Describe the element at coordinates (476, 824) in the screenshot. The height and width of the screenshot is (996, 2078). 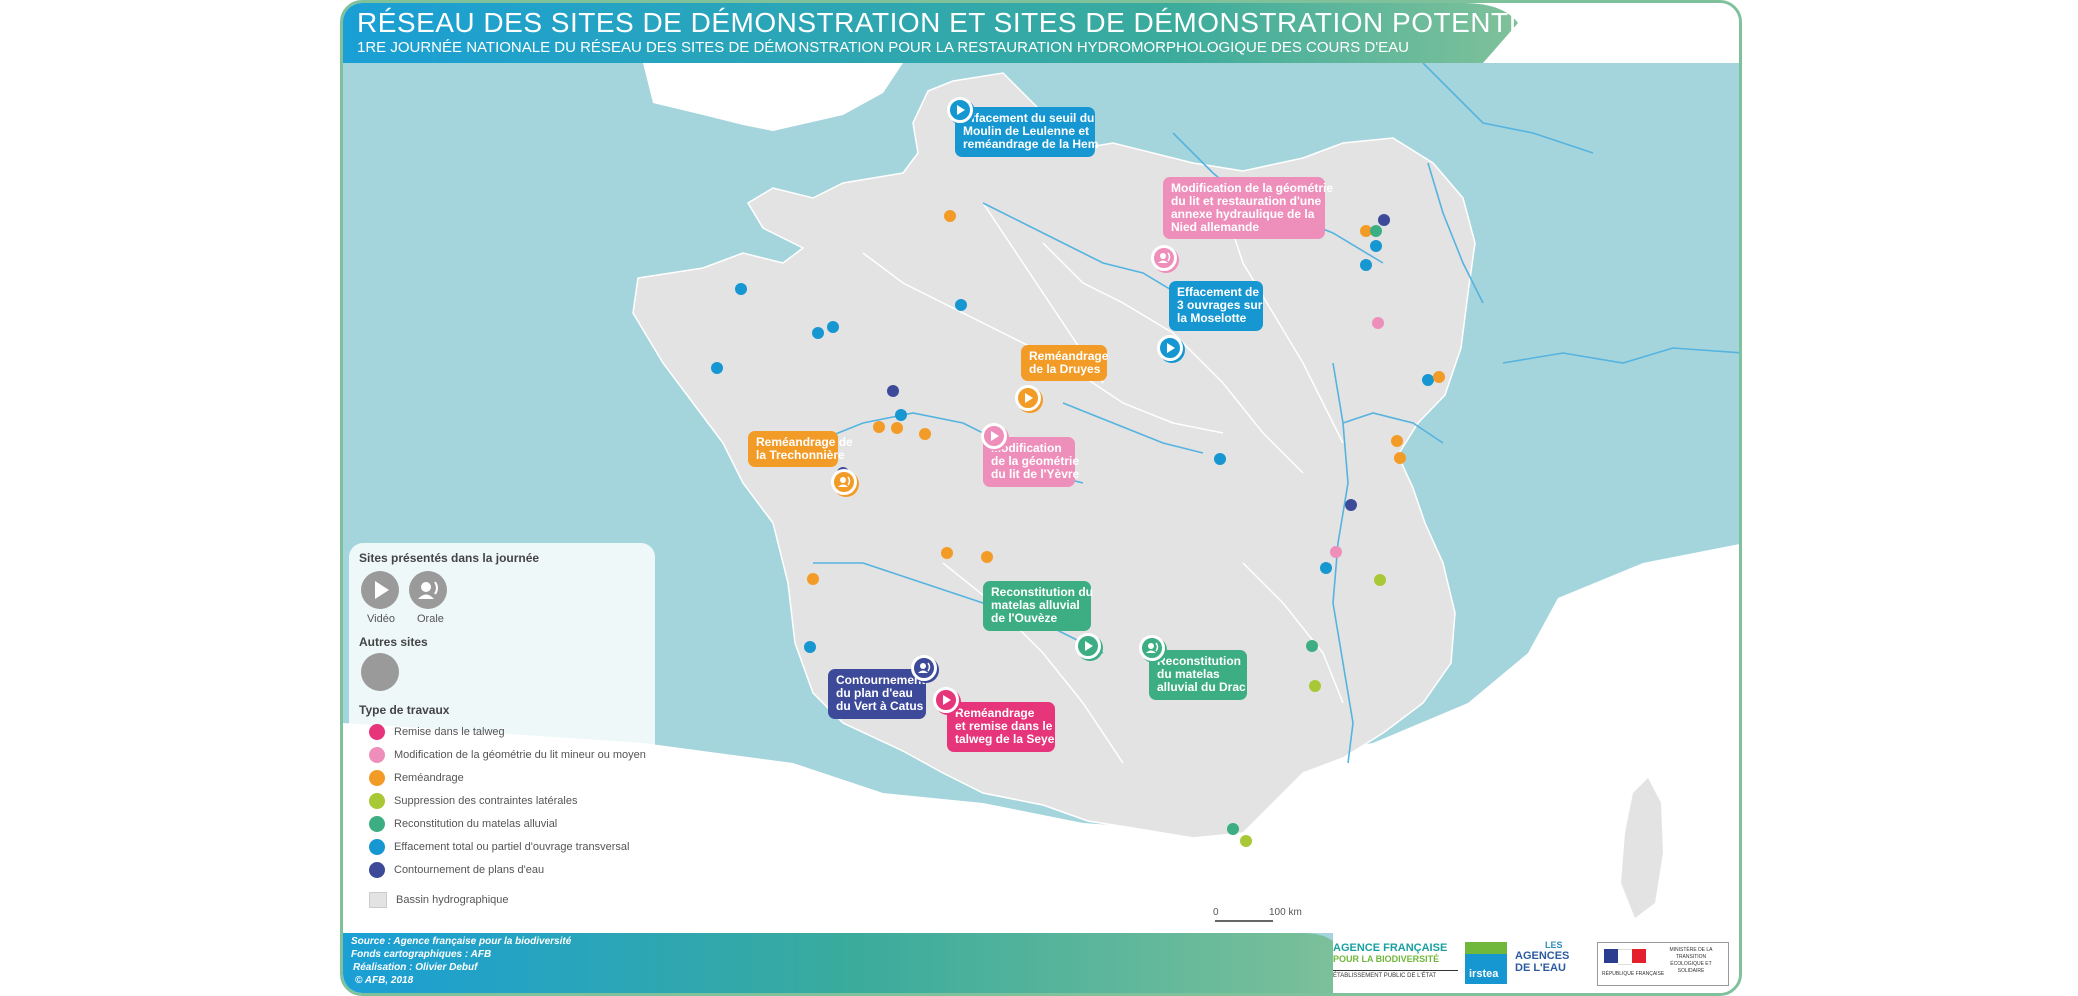
I see `legend-item-label: Reconstitution du matelas alluvial` at that location.